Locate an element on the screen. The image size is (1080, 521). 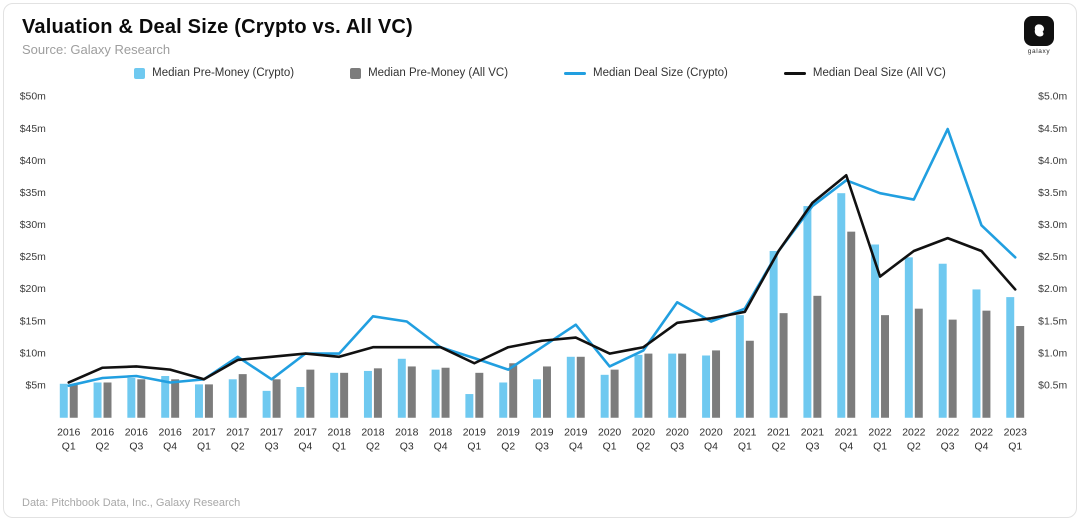
right-axis-tick: $2.5m is located at coordinates (1052, 257).